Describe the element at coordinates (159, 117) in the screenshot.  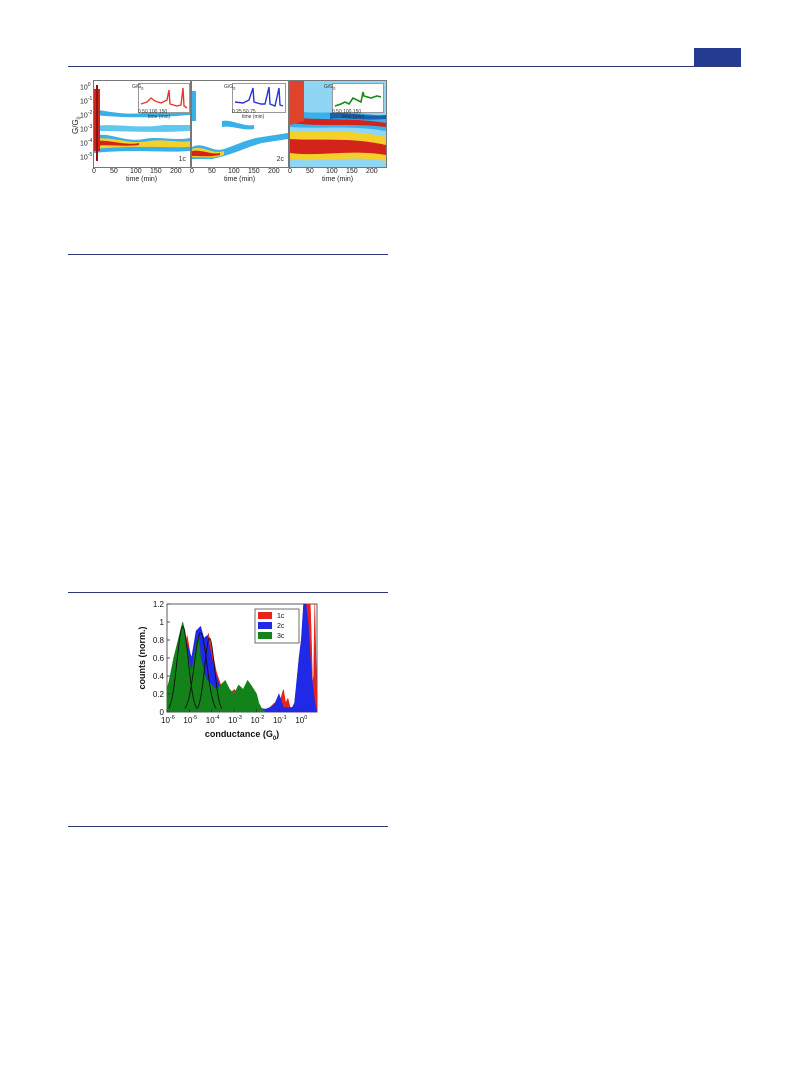
I see `inset-1c-x-label: time (min)` at that location.